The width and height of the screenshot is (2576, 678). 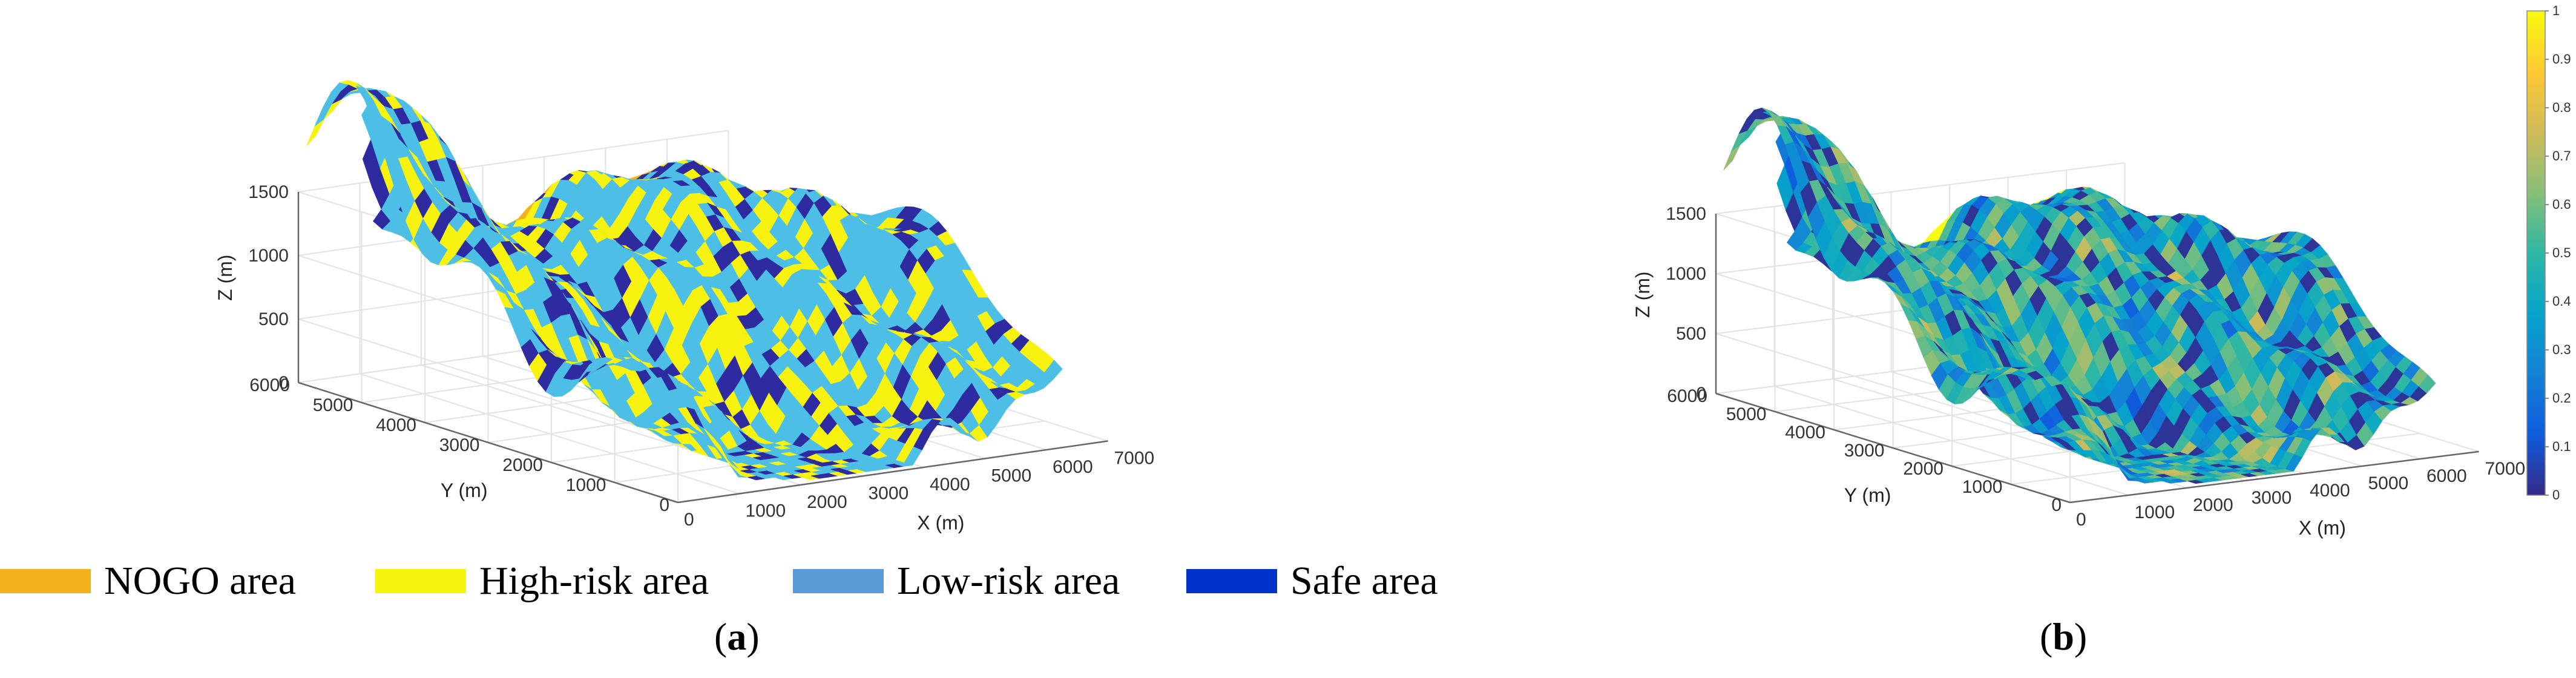 What do you see at coordinates (721, 636) in the screenshot?
I see `caption-a-open: (` at bounding box center [721, 636].